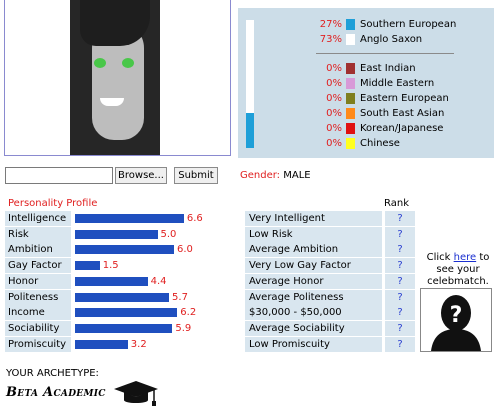 The image size is (500, 410). Describe the element at coordinates (110, 266) in the screenshot. I see `trait-score: 1.5` at that location.